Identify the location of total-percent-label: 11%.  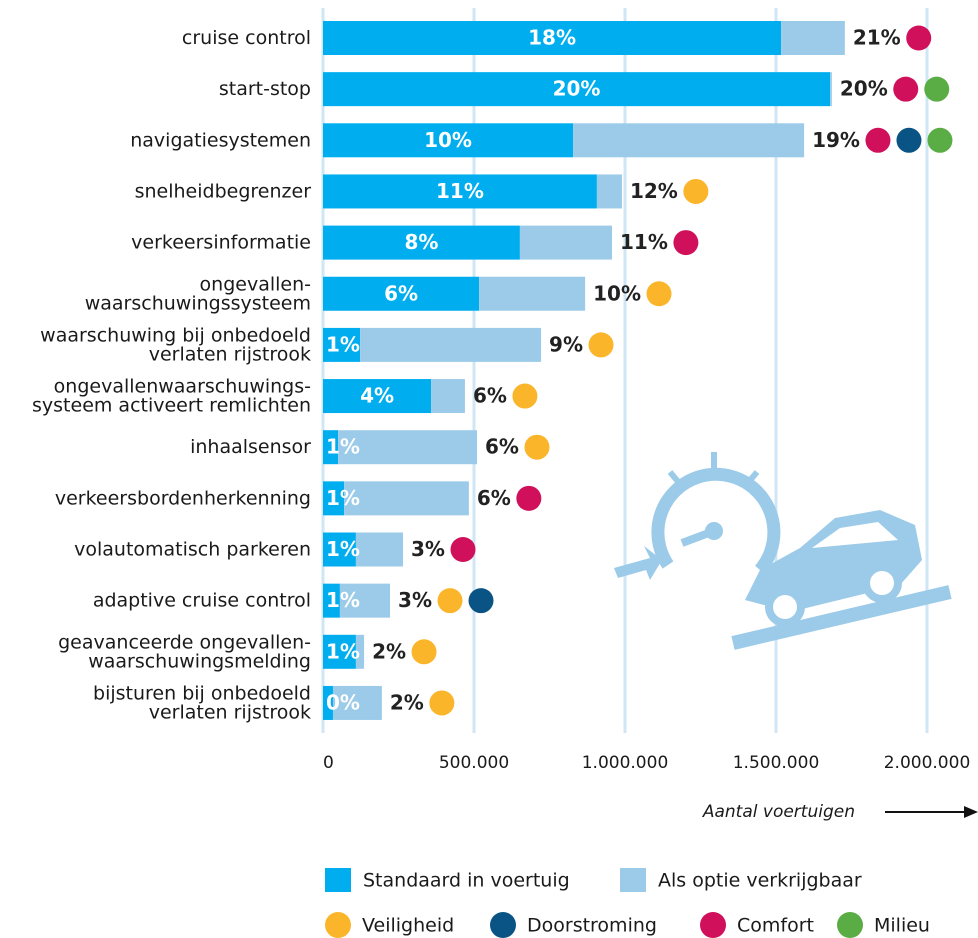
(644, 242).